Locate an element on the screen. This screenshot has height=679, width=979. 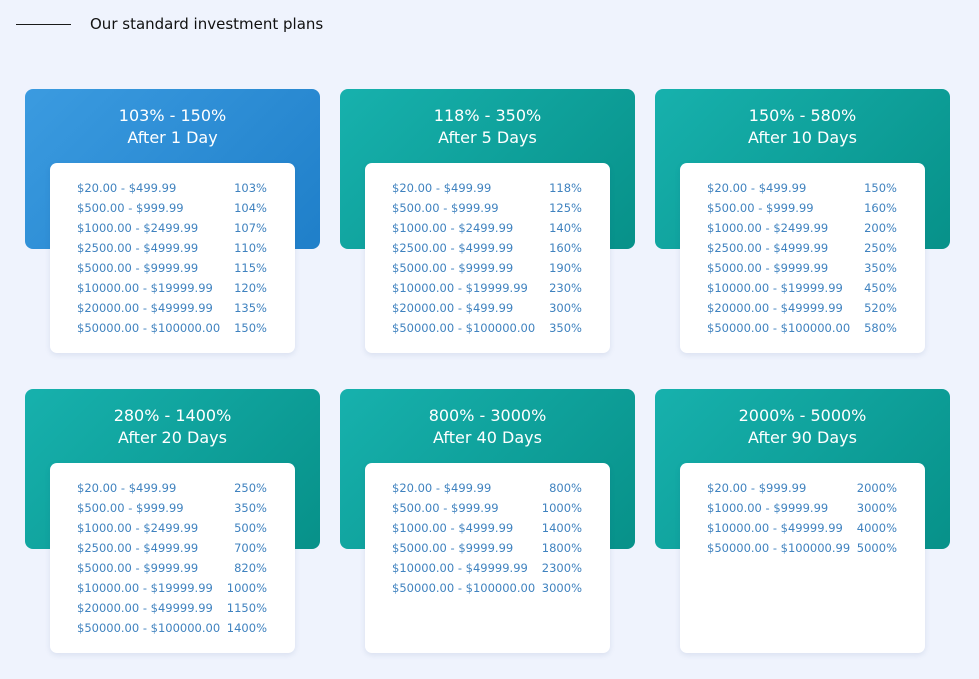
table-row: $5000.00 - $9999.99 1800% is located at coordinates (487, 548).